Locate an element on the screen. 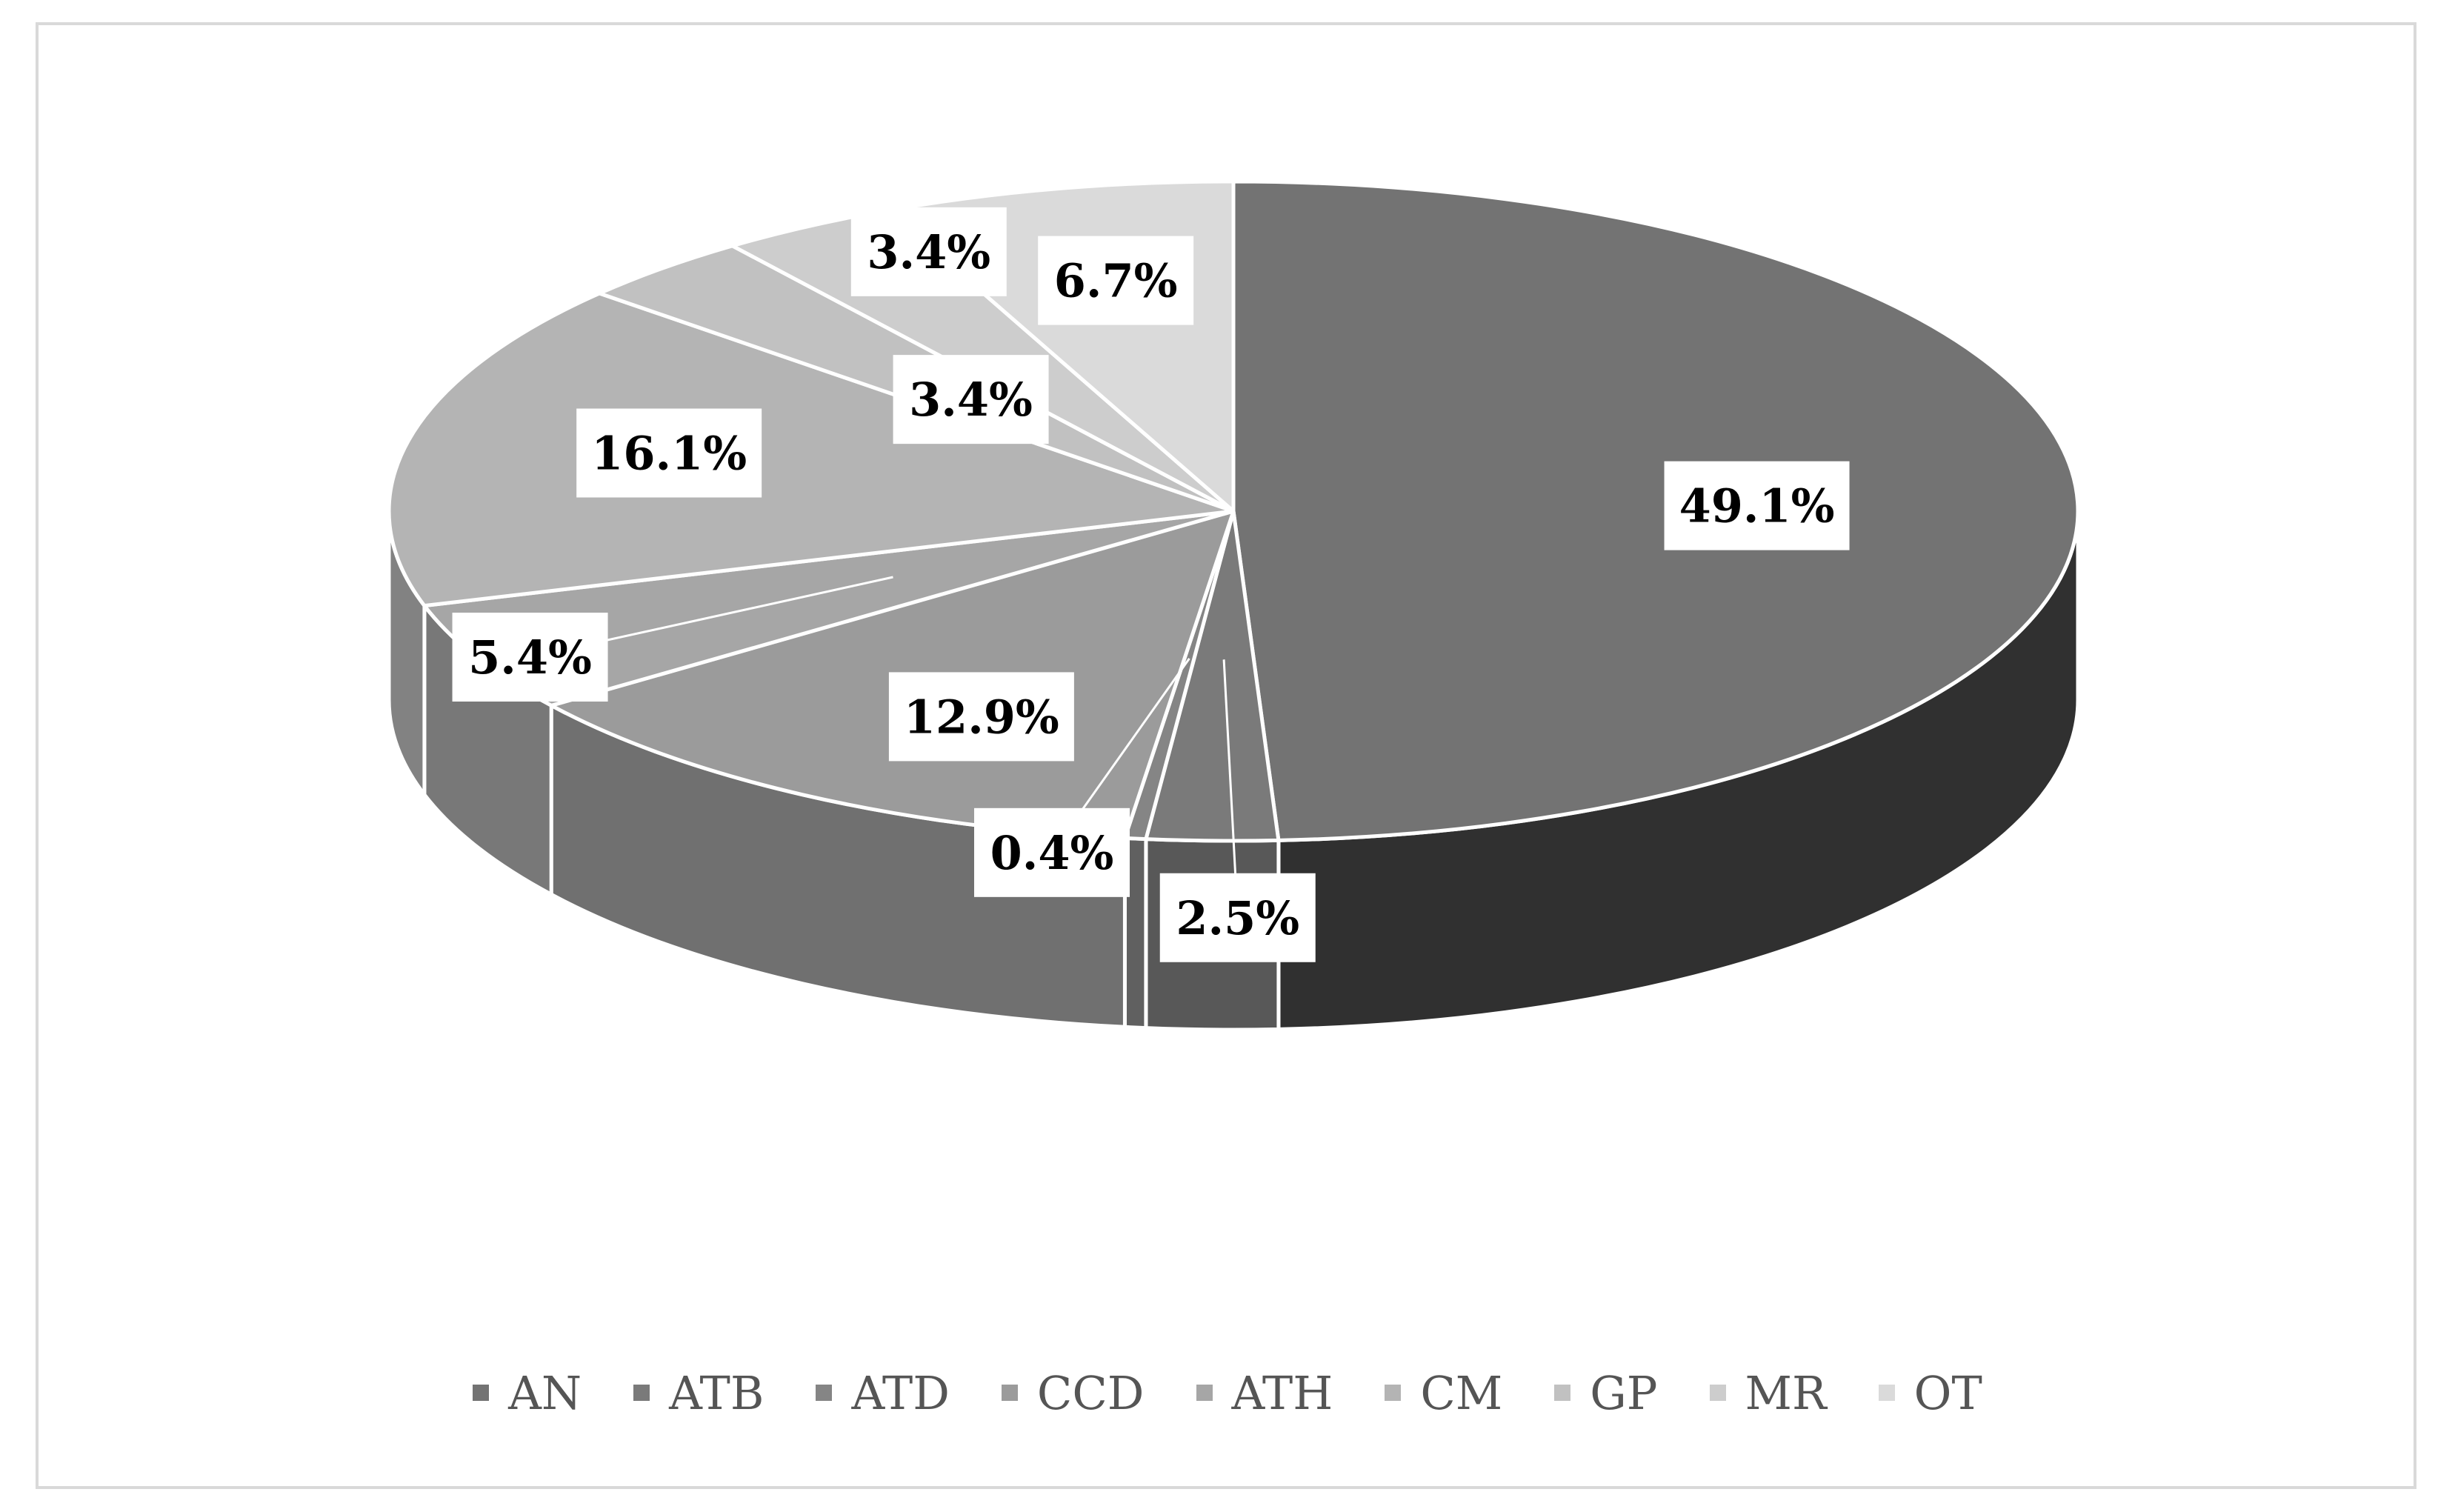 The width and height of the screenshot is (2455, 1512). data-label-text: 5.4% is located at coordinates (530, 657).